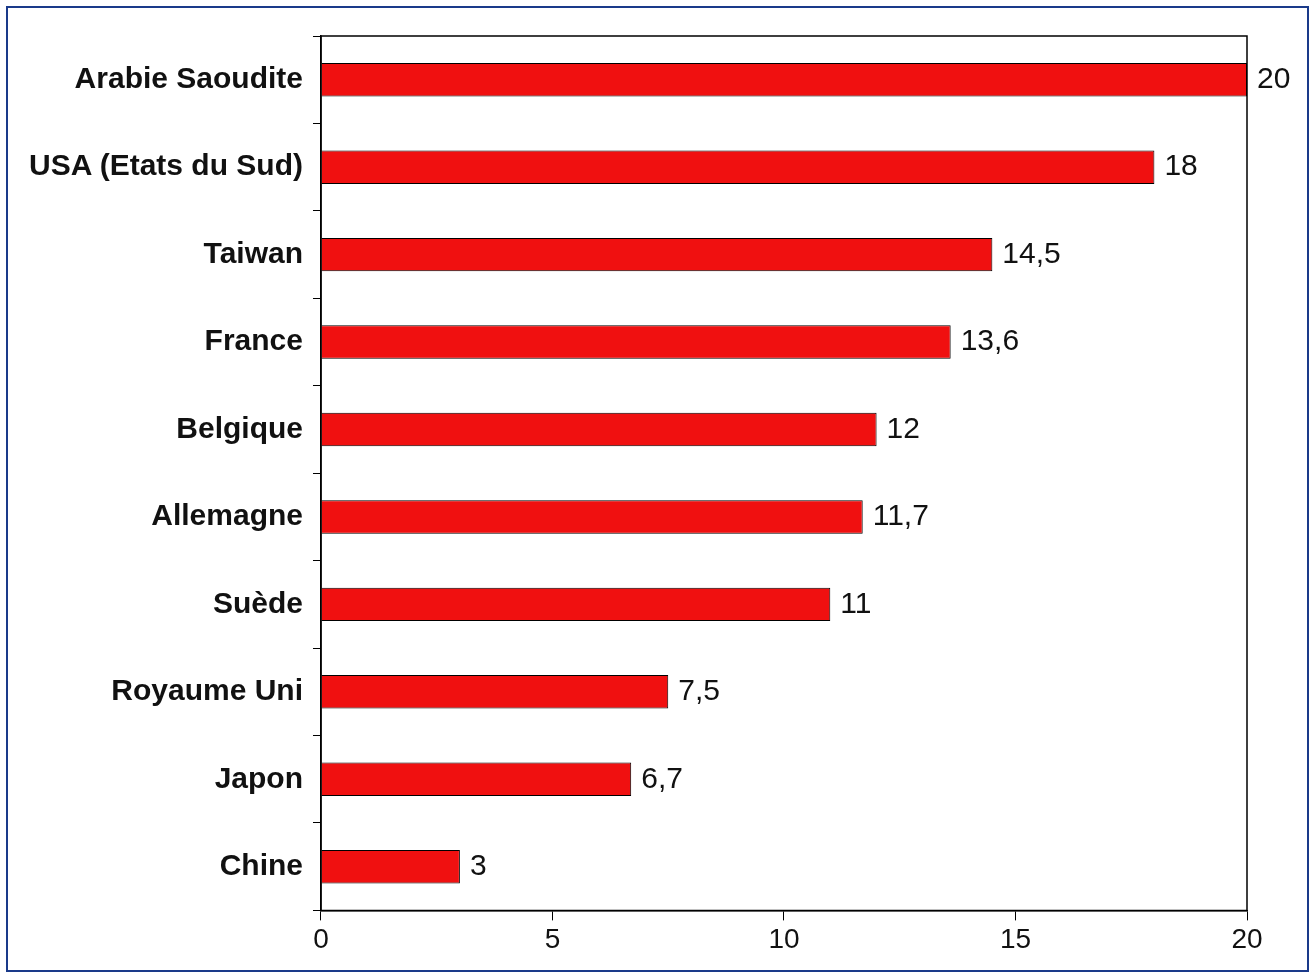  Describe the element at coordinates (1031, 252) in the screenshot. I see `data-label: 14,5` at that location.